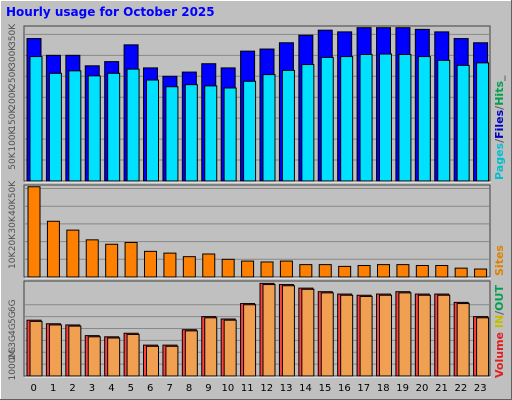 Image resolution: width=512 pixels, height=400 pixels. I want to click on hour-label: 8, so click(189, 388).